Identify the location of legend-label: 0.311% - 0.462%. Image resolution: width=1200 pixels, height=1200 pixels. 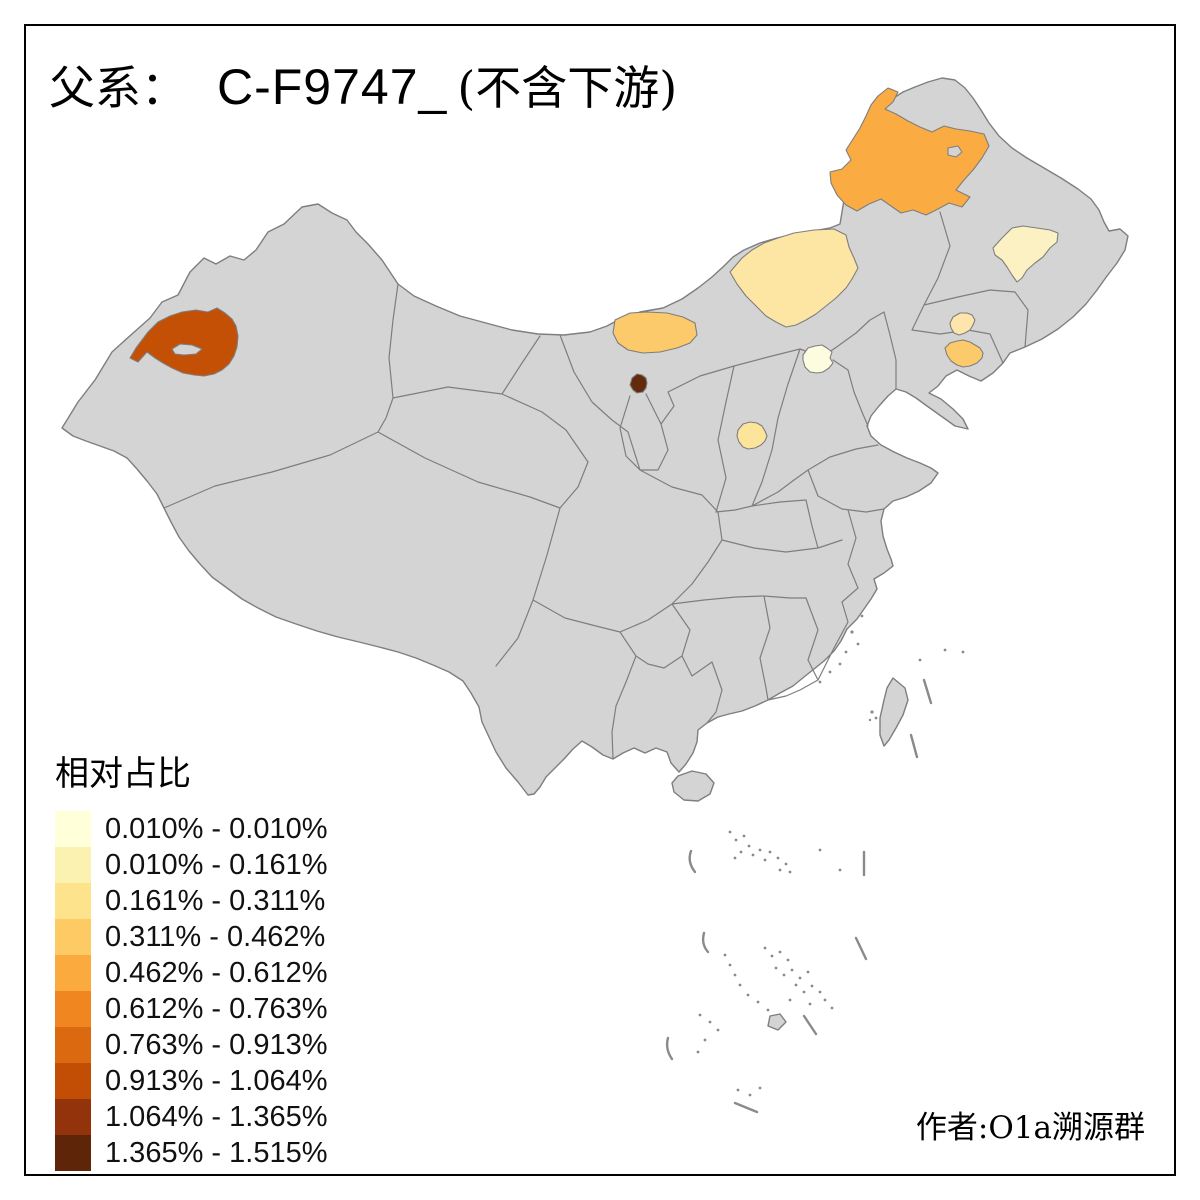
(215, 937).